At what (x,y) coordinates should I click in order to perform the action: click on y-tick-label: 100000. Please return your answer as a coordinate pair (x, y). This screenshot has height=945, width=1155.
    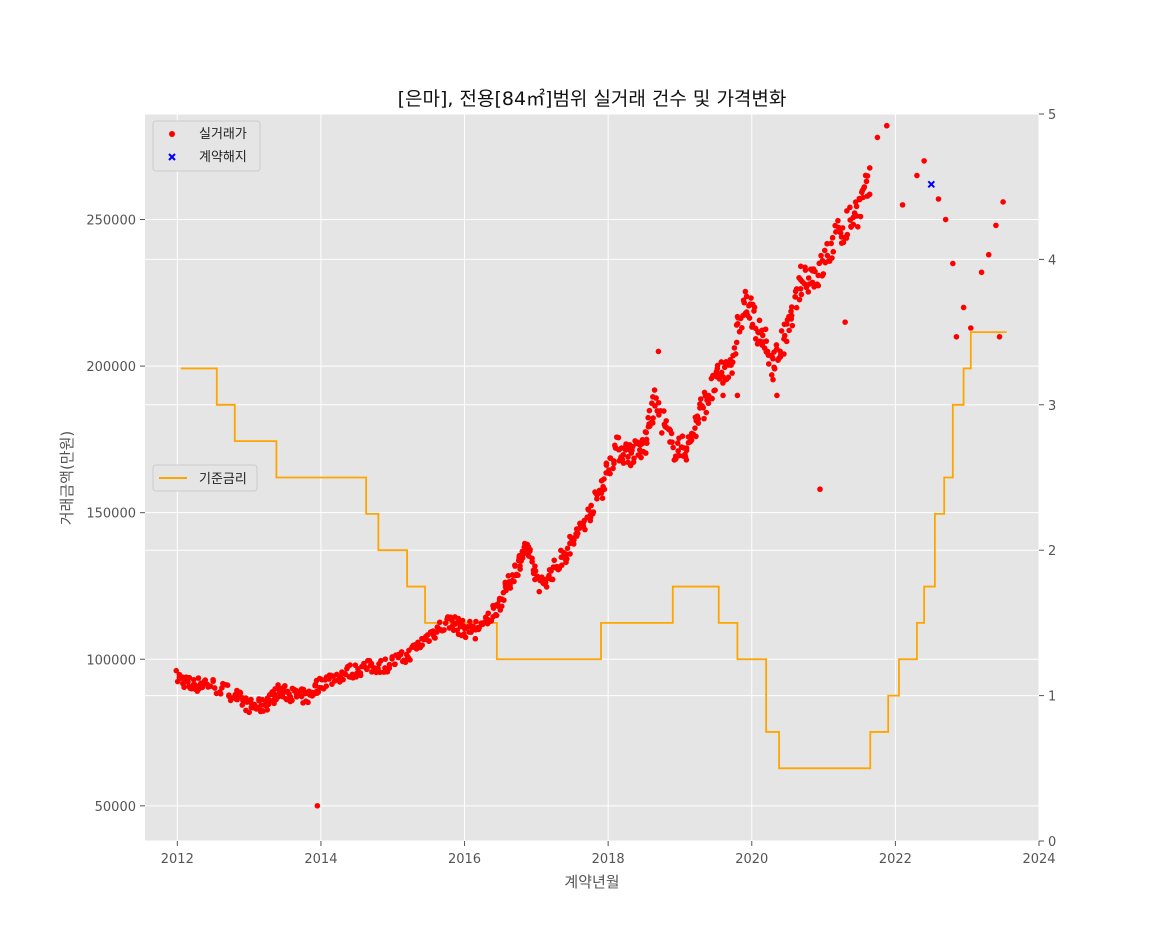
    Looking at the image, I should click on (111, 660).